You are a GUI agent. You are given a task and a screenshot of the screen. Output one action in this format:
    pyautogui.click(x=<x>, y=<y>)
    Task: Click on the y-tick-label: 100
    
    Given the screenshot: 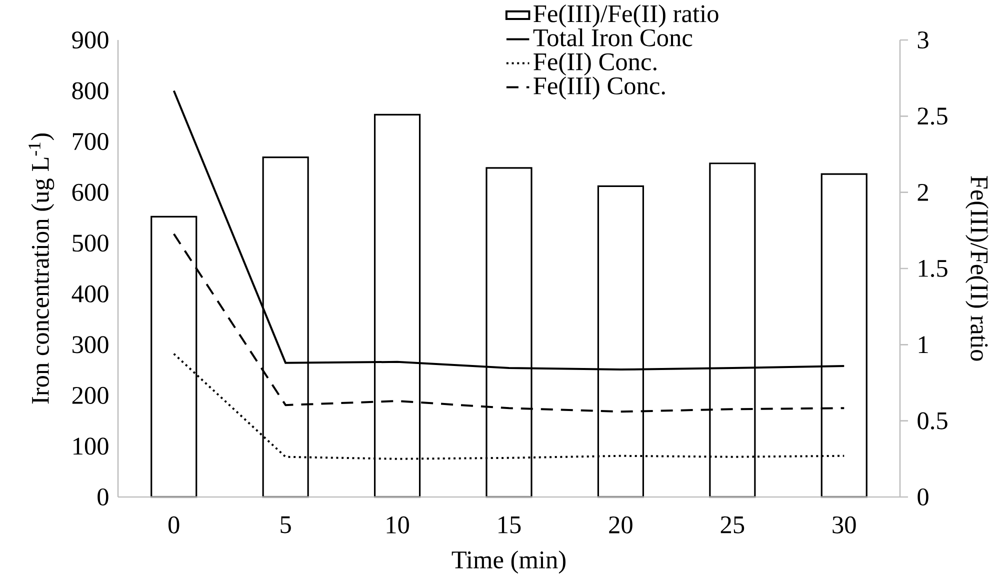 What is the action you would take?
    pyautogui.click(x=91, y=446)
    